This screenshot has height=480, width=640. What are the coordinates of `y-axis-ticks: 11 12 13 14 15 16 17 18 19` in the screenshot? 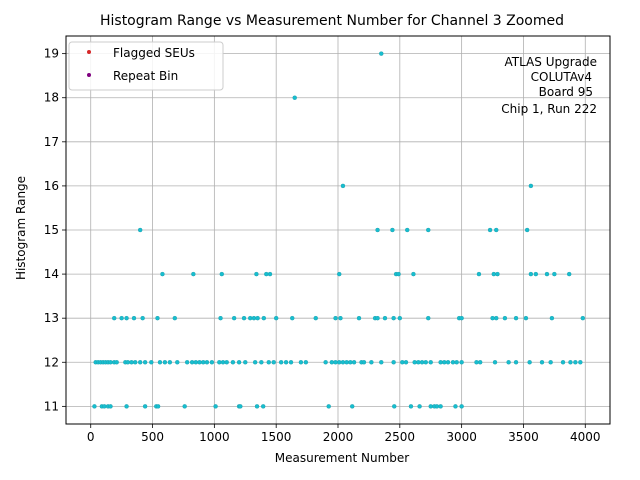 It's located at (55, 230).